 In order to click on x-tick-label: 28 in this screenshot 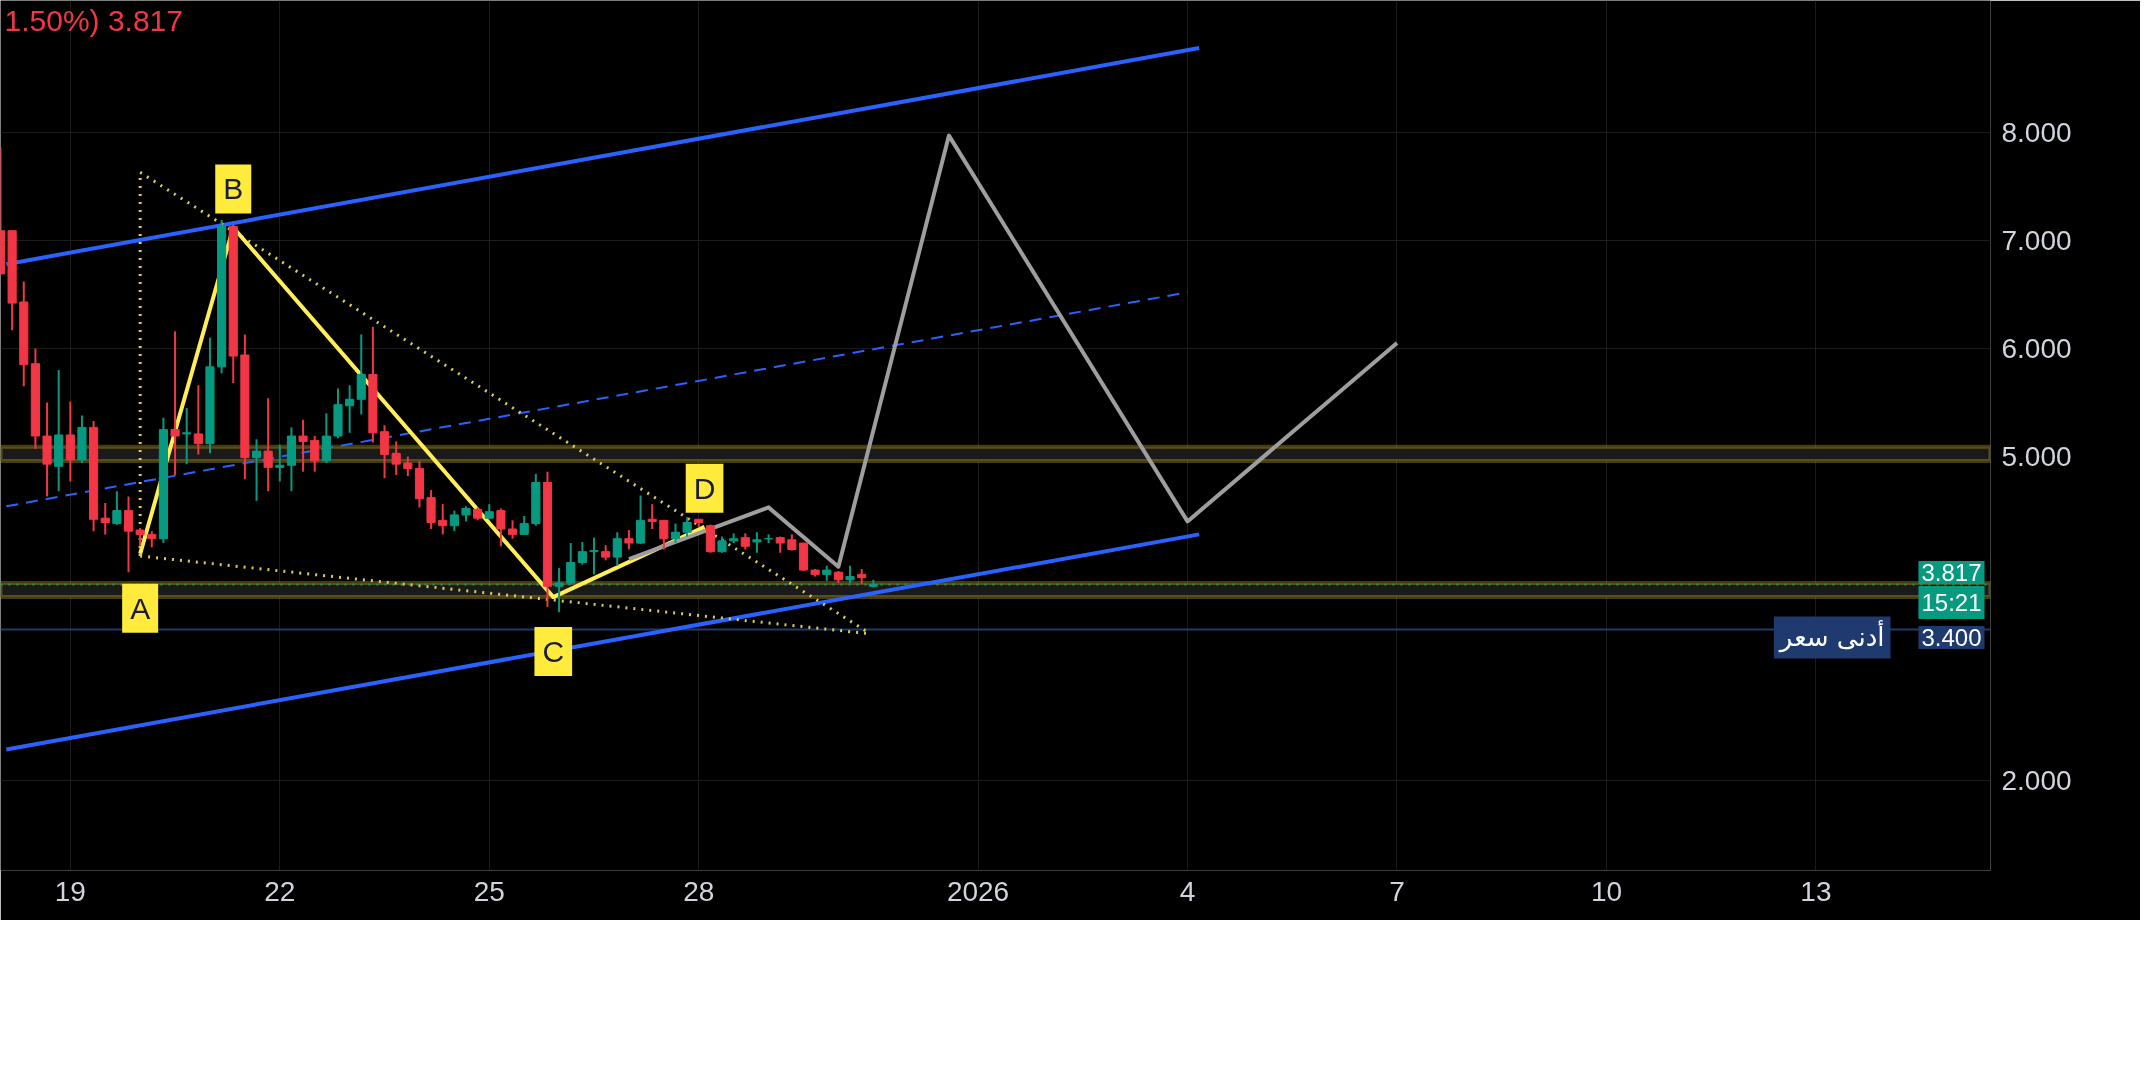, I will do `click(699, 891)`.